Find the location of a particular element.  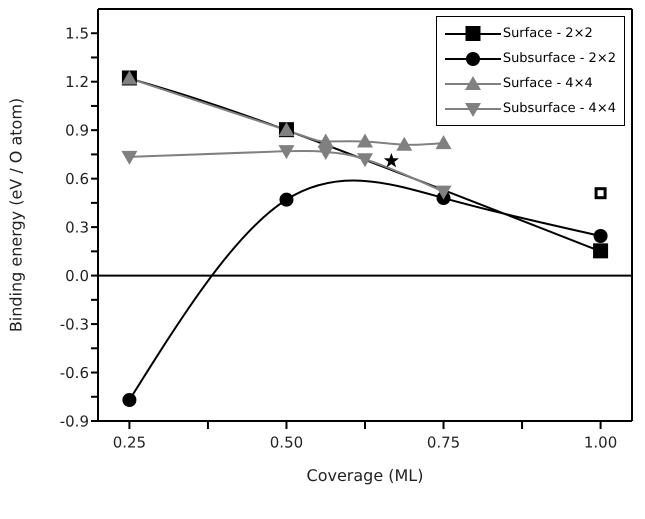

x-axis-title: Coverage (ML) is located at coordinates (365, 475).